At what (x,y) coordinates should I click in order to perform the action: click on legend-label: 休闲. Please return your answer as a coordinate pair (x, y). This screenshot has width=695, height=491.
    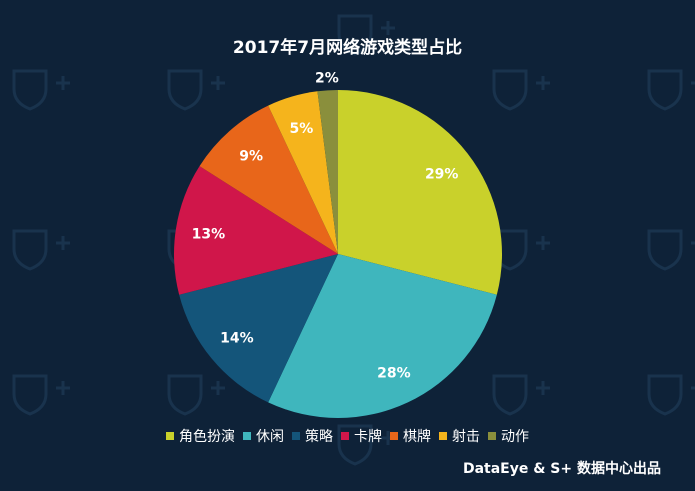
    Looking at the image, I should click on (270, 437).